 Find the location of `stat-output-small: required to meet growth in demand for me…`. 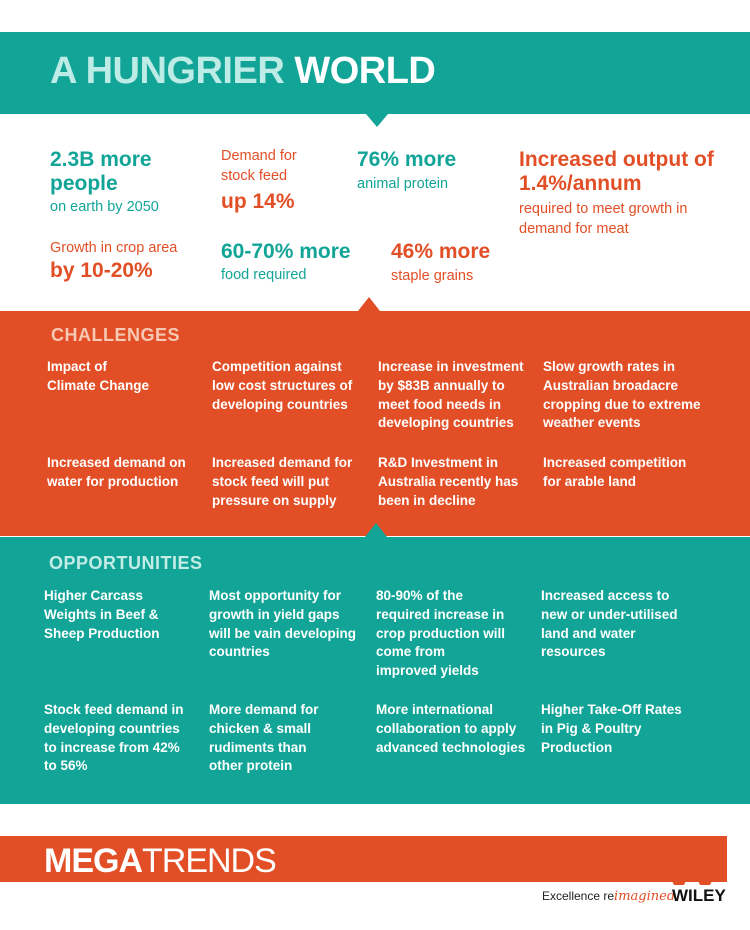

stat-output-small: required to meet growth in demand for me… is located at coordinates (603, 219).